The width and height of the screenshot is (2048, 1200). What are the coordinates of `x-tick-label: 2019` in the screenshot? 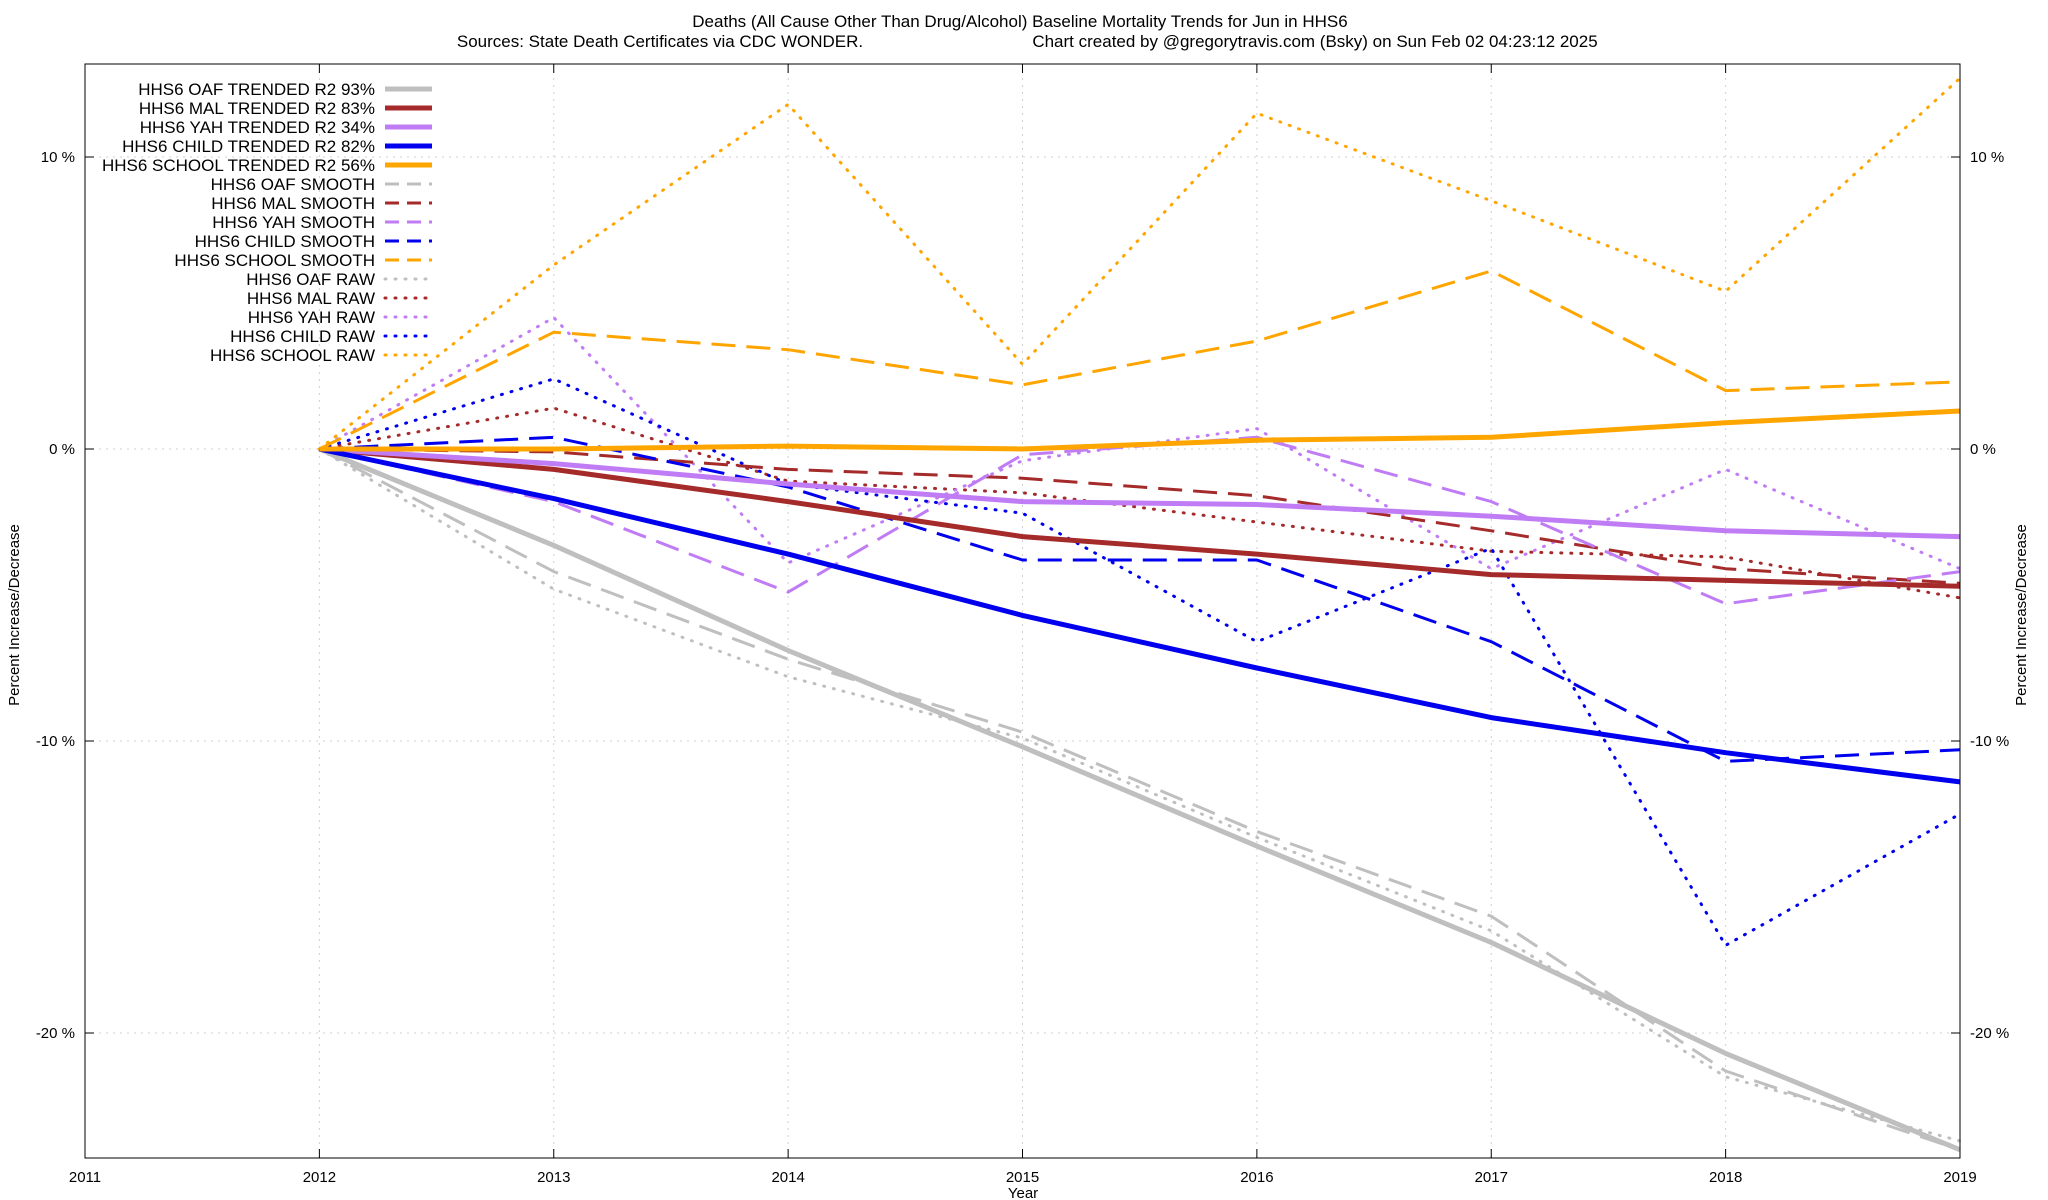 It's located at (1959, 1177).